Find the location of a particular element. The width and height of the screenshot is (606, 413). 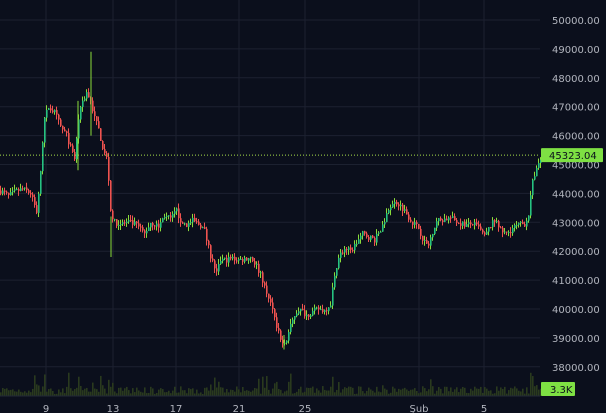

volume-label: 3.3K is located at coordinates (561, 390).